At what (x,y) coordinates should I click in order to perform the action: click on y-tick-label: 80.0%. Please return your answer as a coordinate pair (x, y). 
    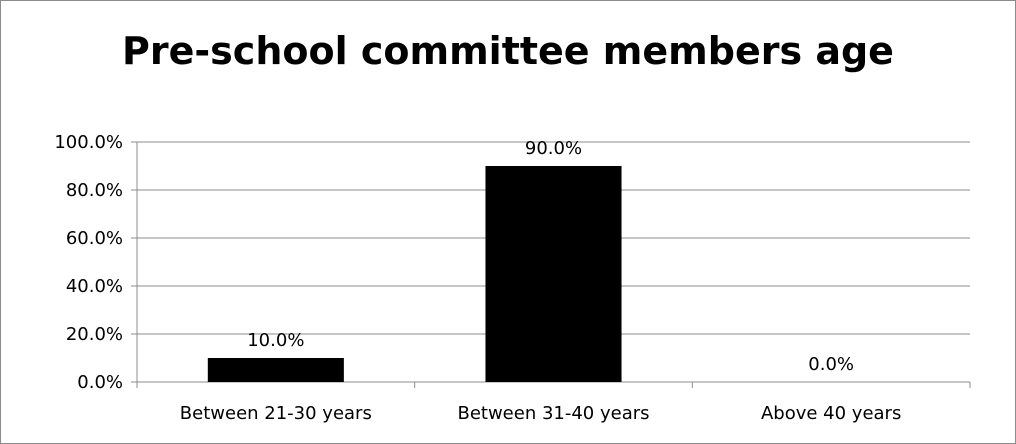
    Looking at the image, I should click on (94, 190).